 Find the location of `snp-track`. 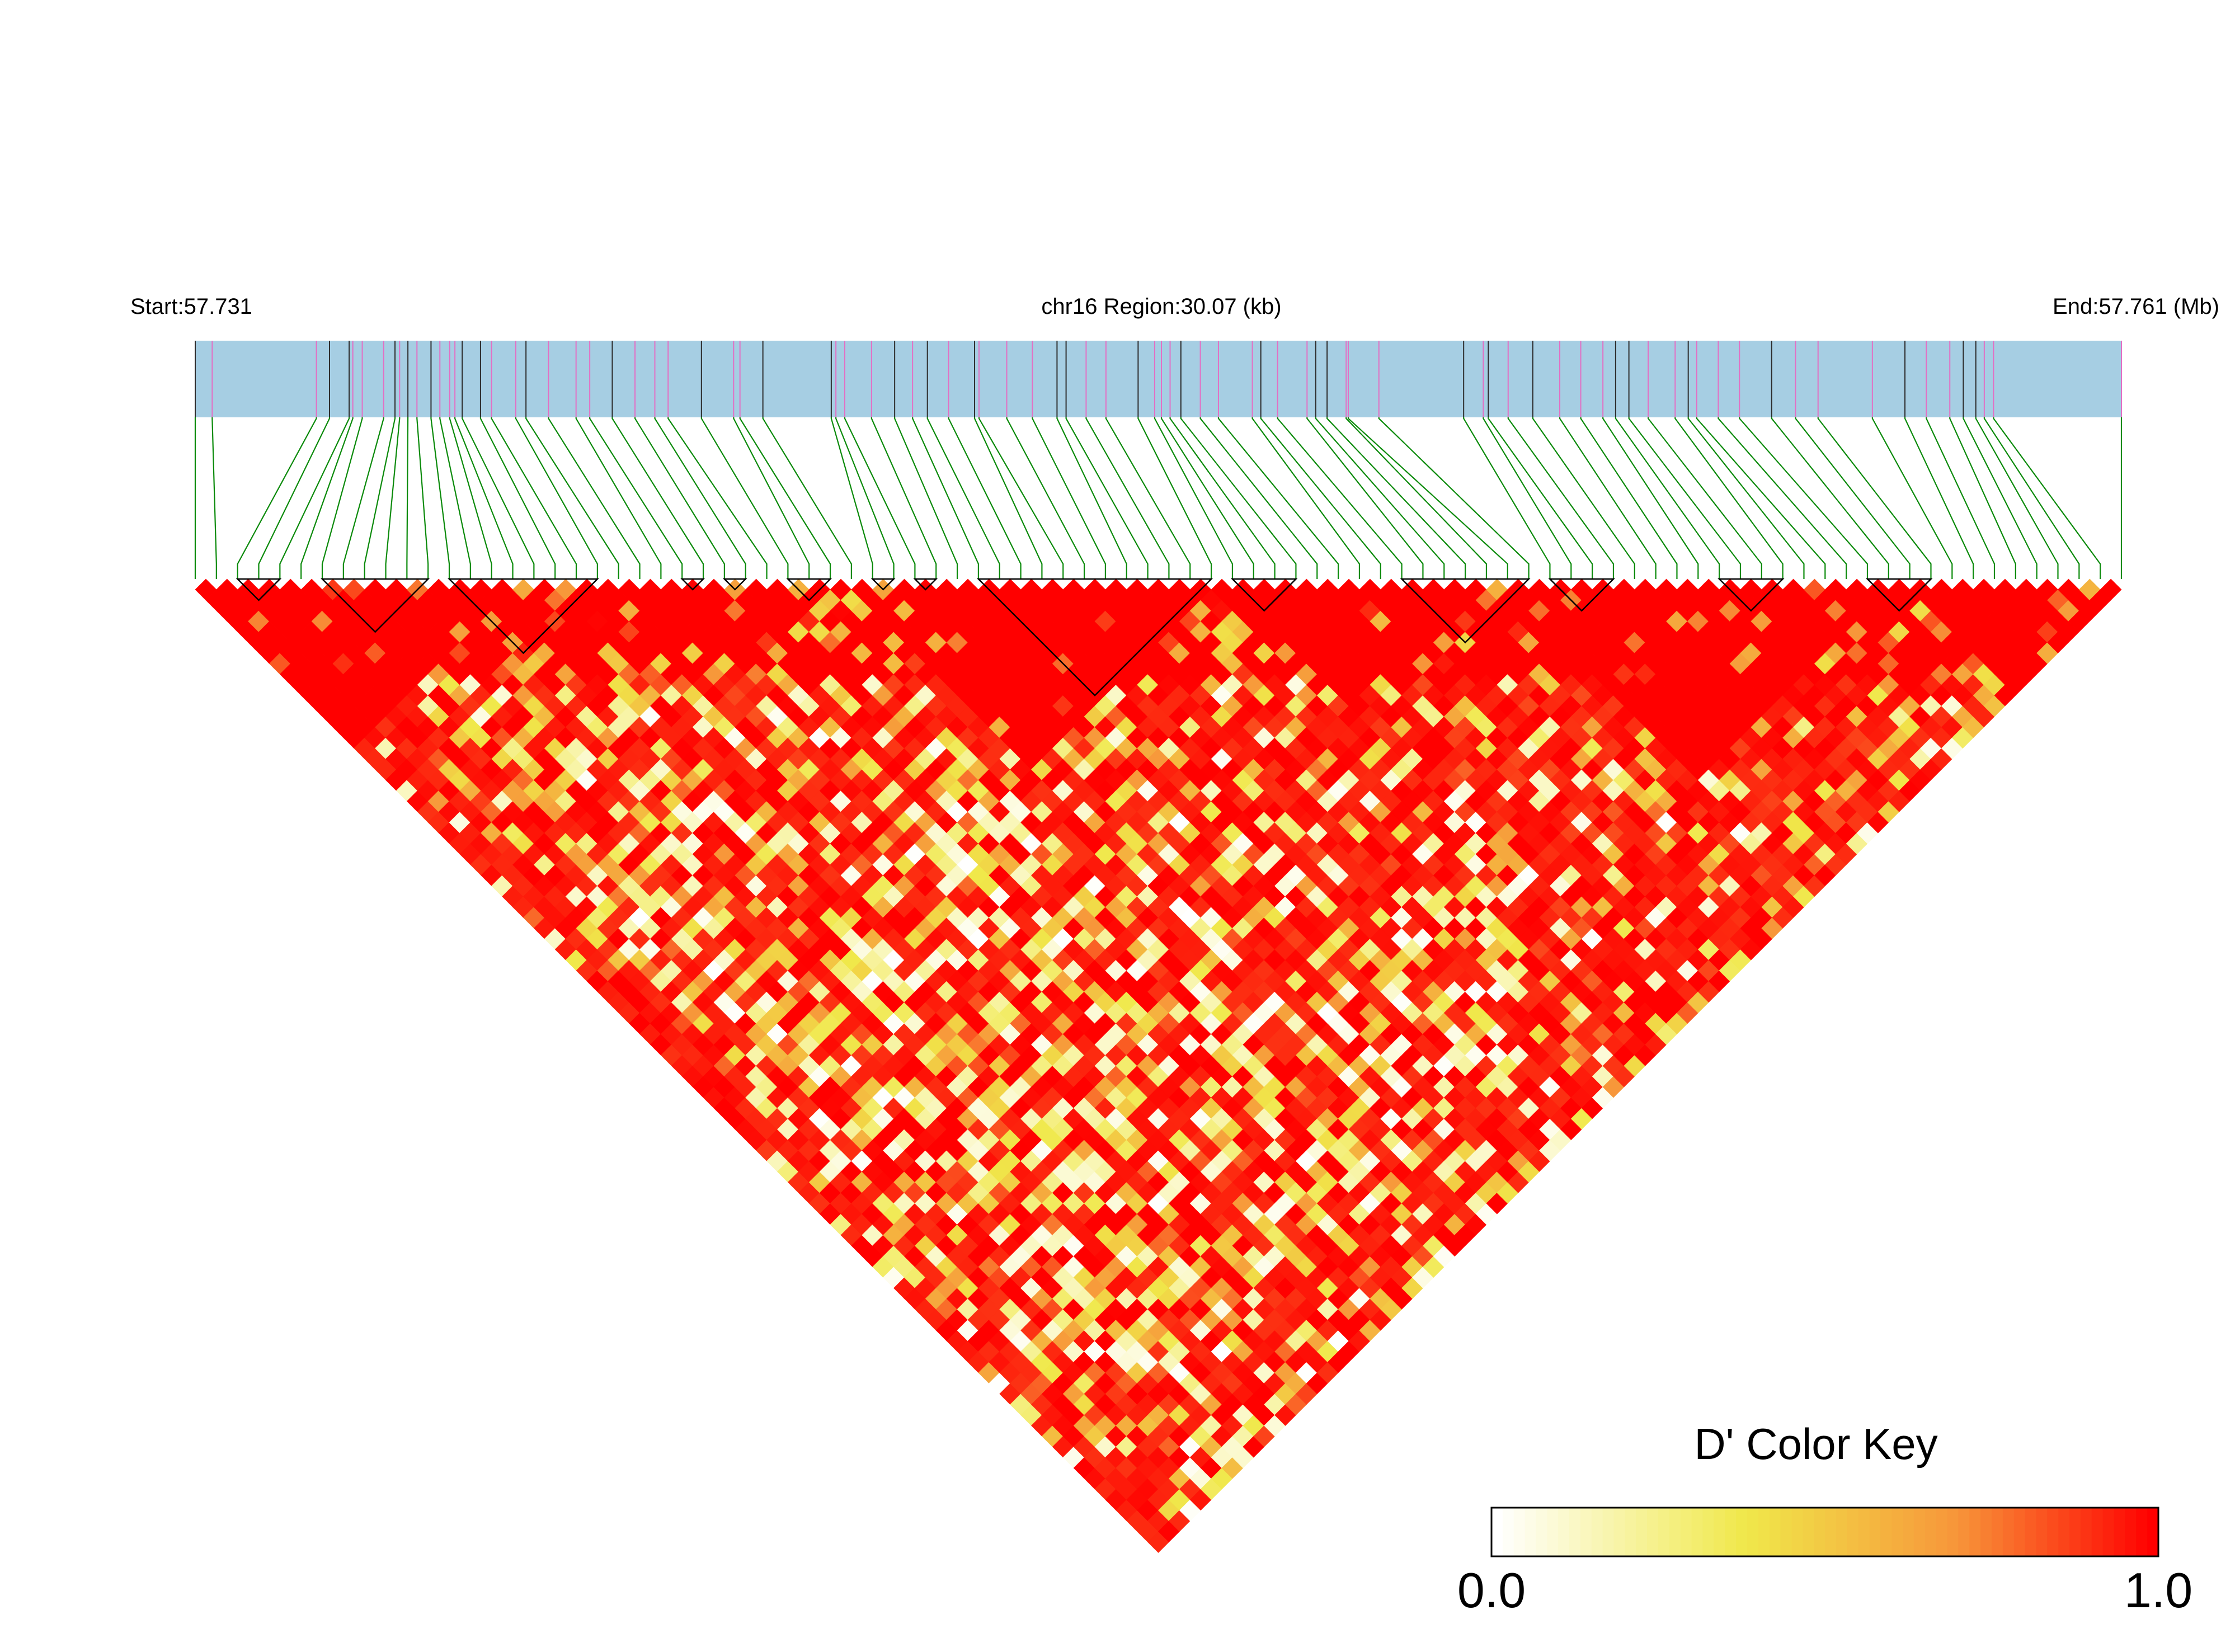

snp-track is located at coordinates (1158, 379).